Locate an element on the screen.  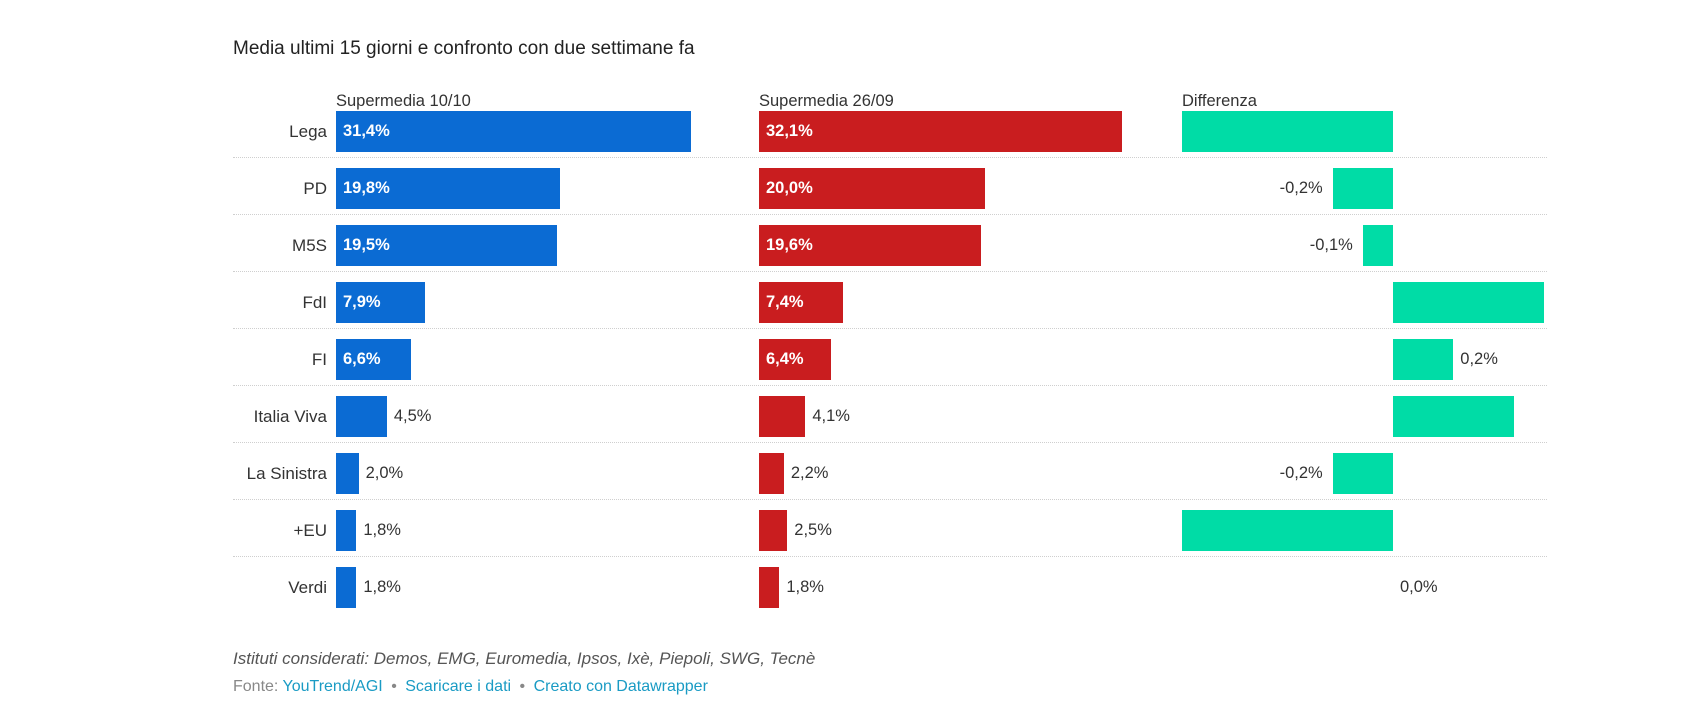
value-label: 4,1% is located at coordinates (831, 416).